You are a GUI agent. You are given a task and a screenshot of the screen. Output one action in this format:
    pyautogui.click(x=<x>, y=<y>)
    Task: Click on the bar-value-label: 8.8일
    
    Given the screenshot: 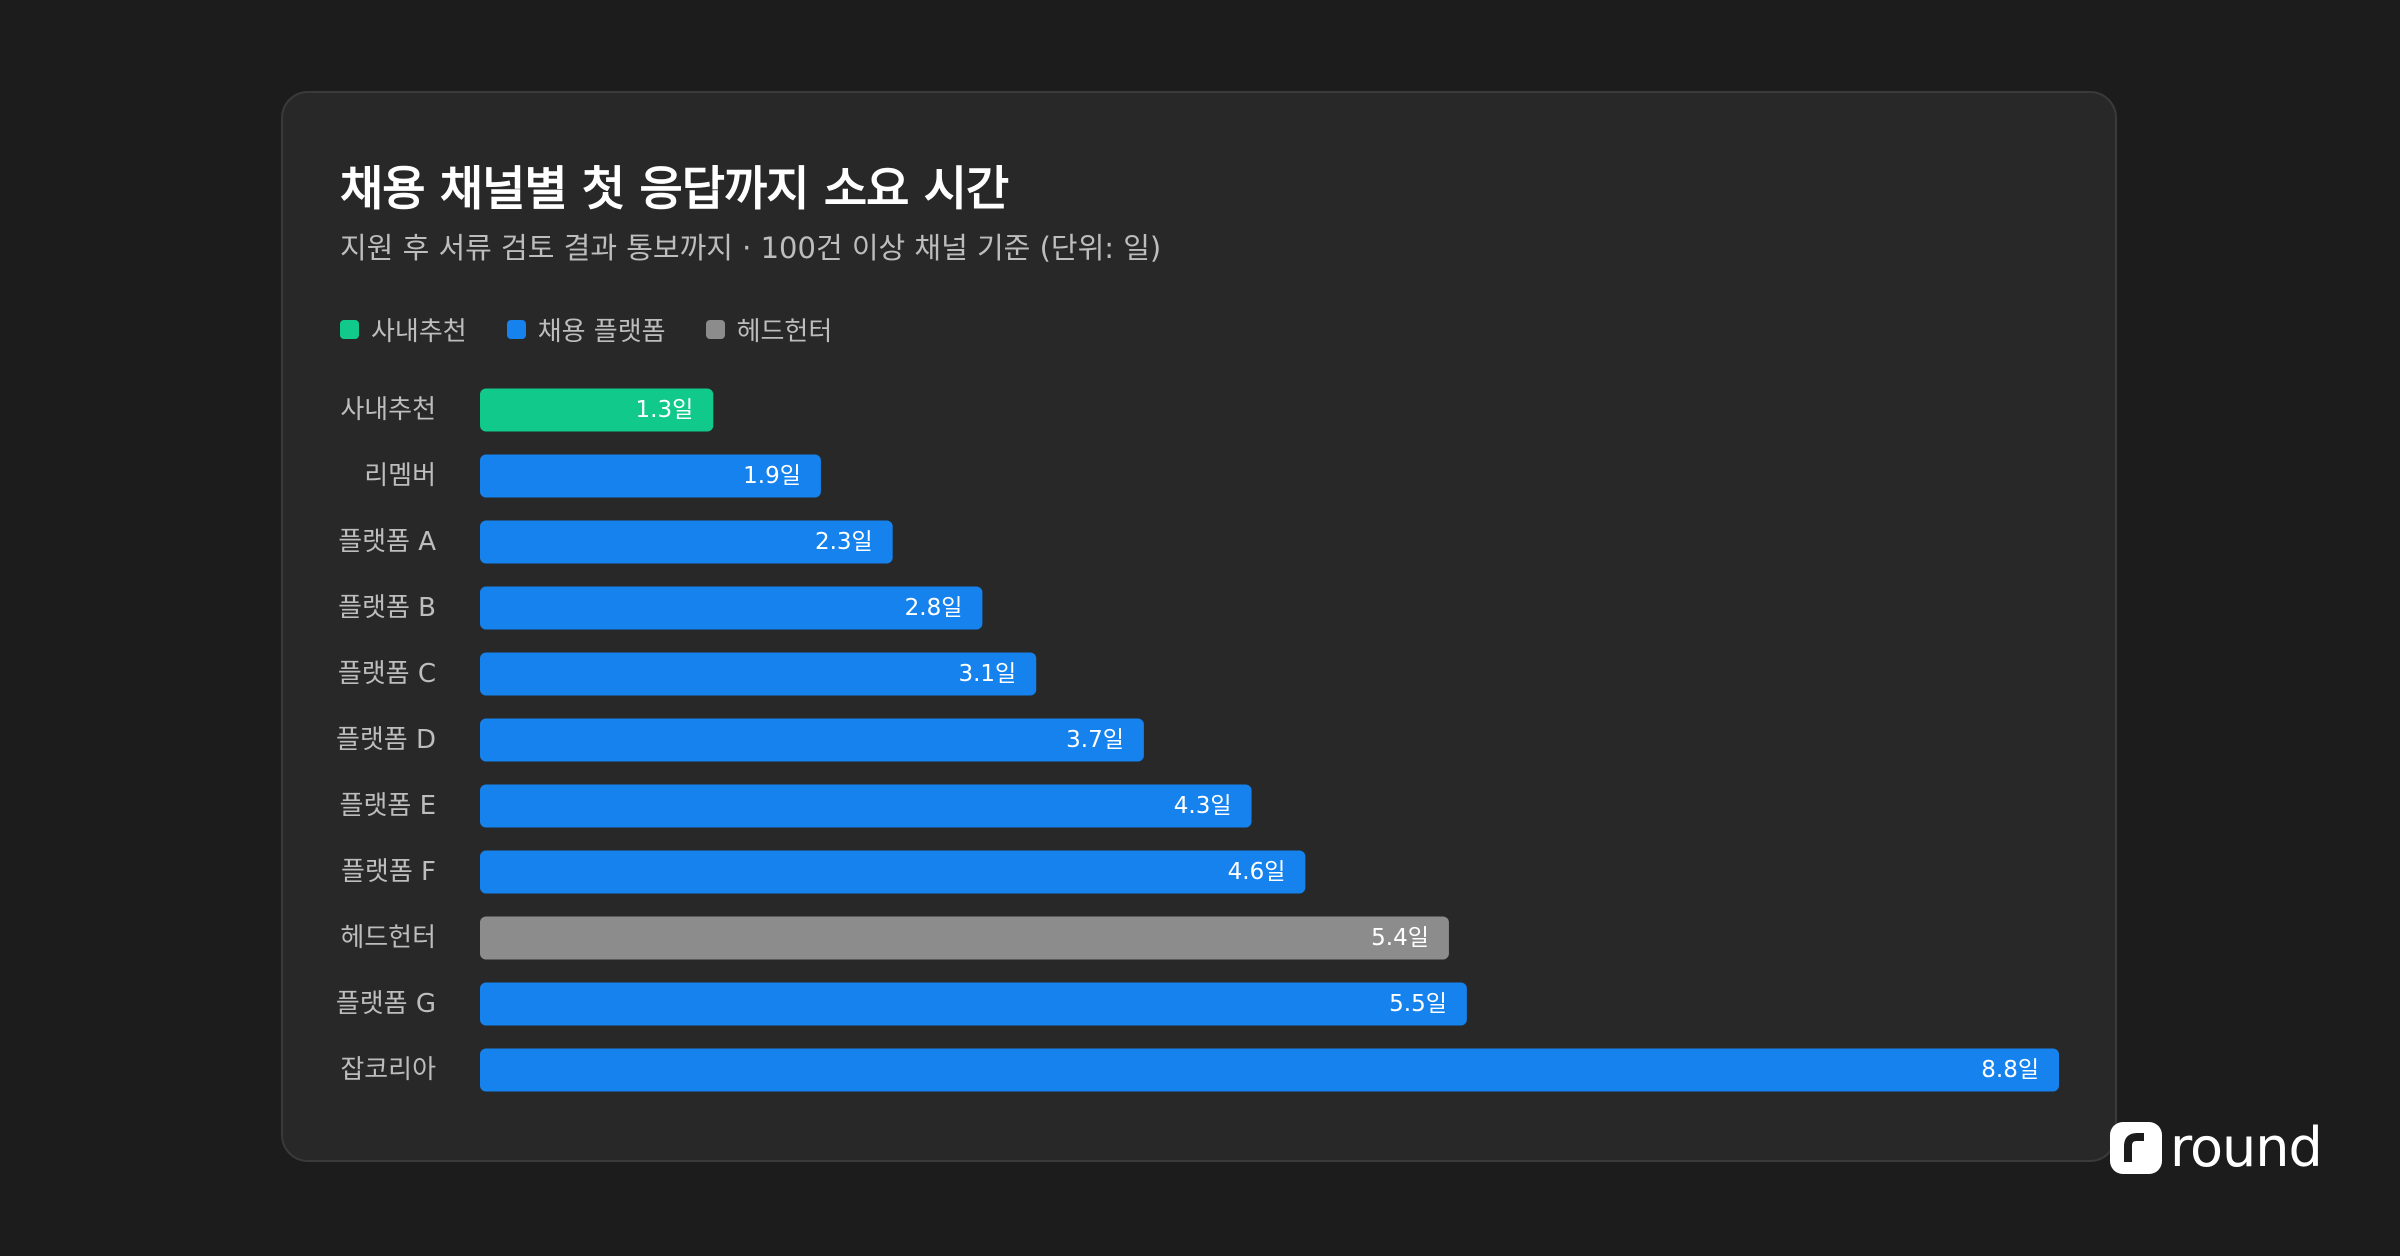 What is the action you would take?
    pyautogui.click(x=2010, y=1070)
    